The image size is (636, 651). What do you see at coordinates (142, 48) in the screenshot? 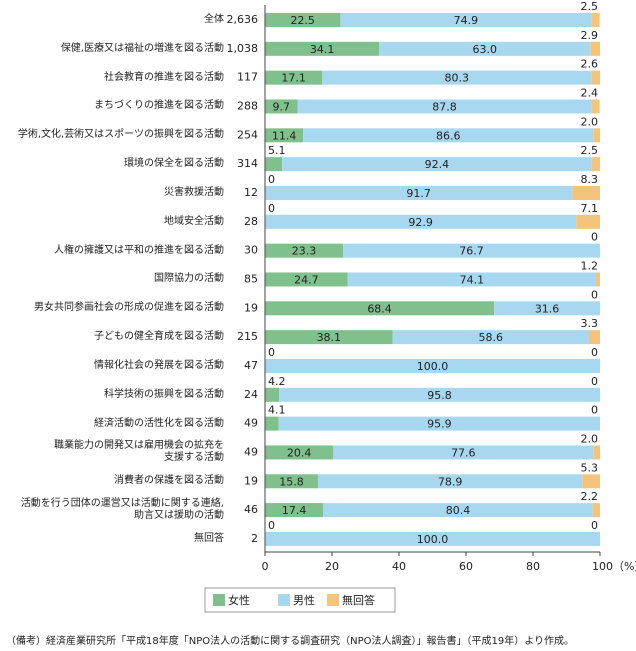
I see `category-label: 保健,医療又は福祉の増進を図る活動` at bounding box center [142, 48].